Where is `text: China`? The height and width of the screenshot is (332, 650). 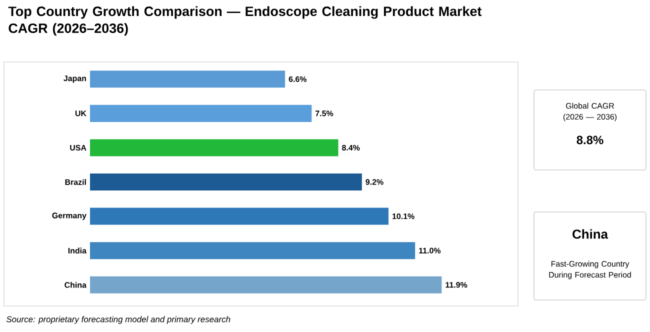 text: China is located at coordinates (590, 234).